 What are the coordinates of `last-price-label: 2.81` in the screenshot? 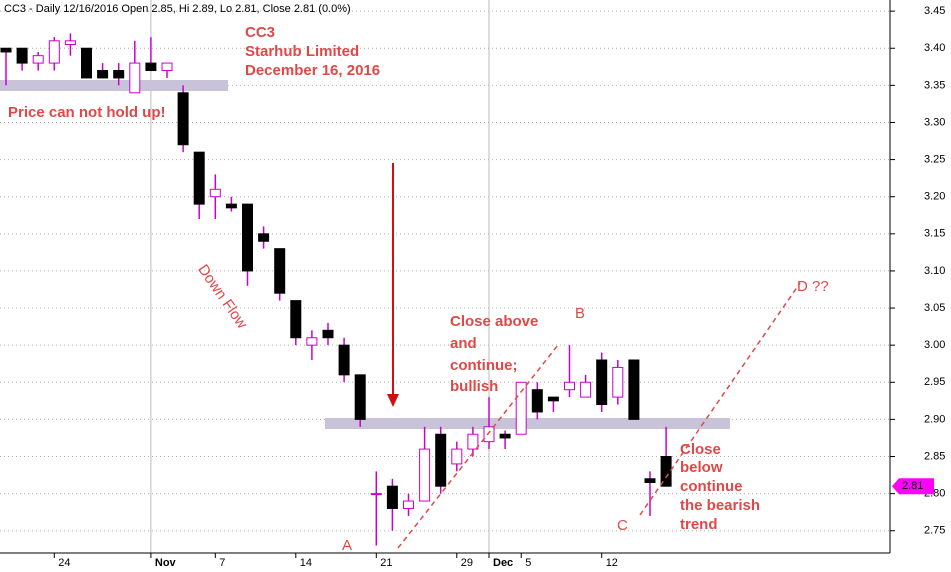 It's located at (912, 486).